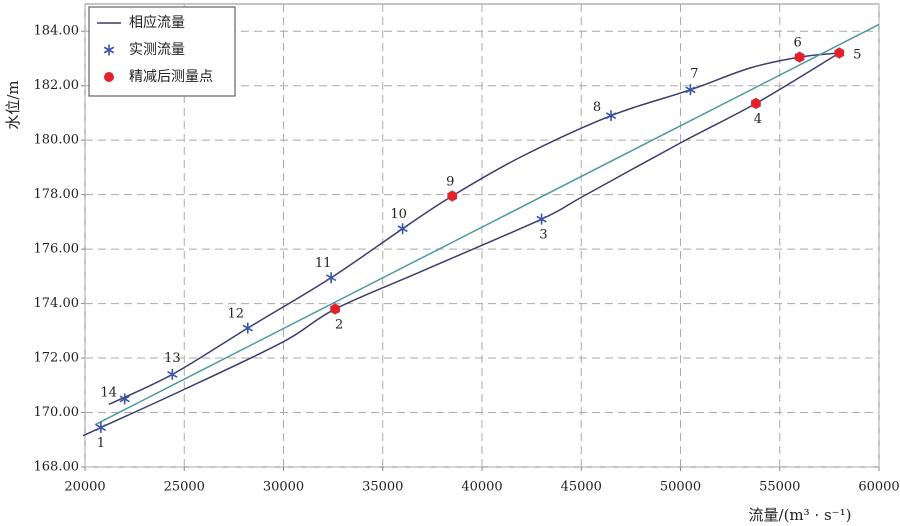  I want to click on y-tick-label: 180.00, so click(57, 140).